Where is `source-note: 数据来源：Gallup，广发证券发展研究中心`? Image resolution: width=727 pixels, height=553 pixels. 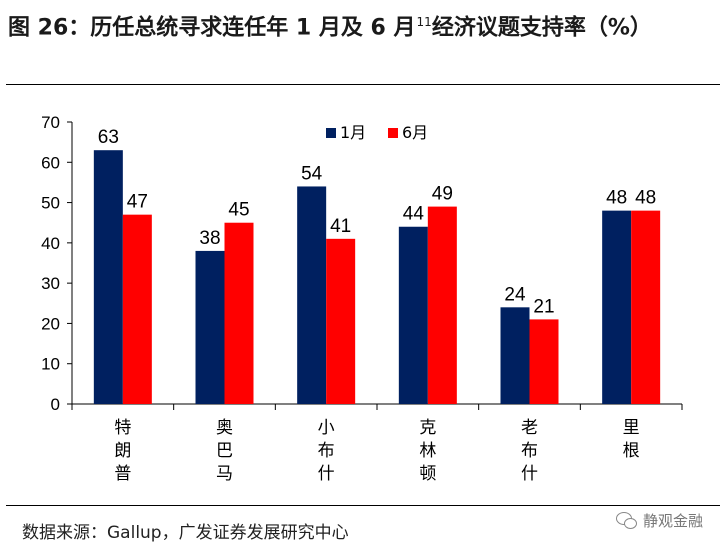
source-note: 数据来源：Gallup，广发证券发展研究中心 is located at coordinates (185, 530).